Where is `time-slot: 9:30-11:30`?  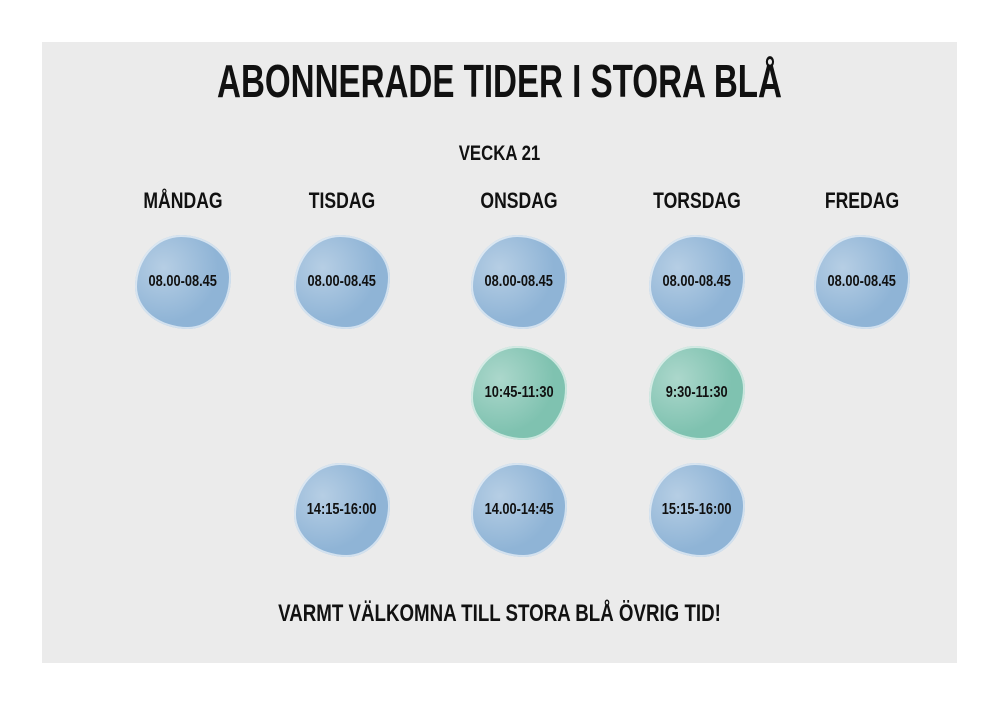 time-slot: 9:30-11:30 is located at coordinates (697, 393).